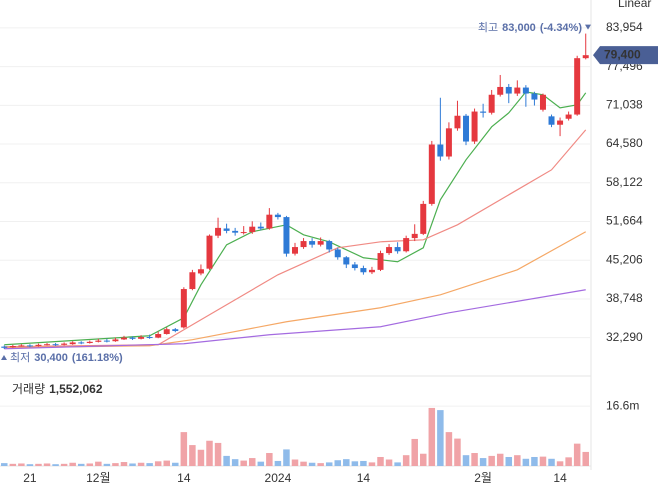 This screenshot has height=499, width=661. I want to click on moving-average-line, so click(295, 319).